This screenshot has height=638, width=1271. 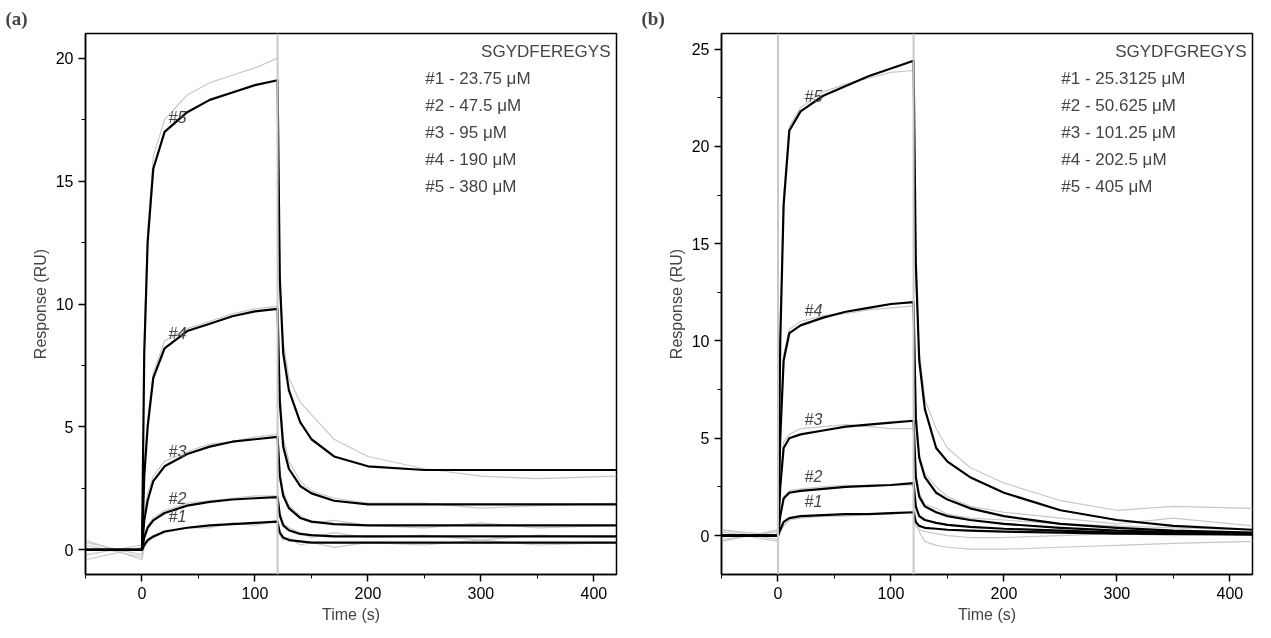 I want to click on annotation: #4 - 202.5 μM, so click(x=1114, y=159).